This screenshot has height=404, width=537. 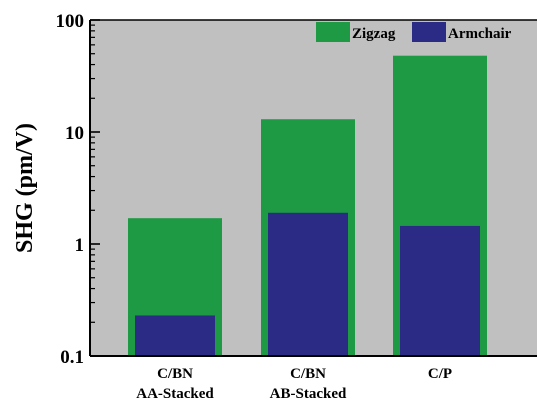 What do you see at coordinates (25, 188) in the screenshot?
I see `y-axis-label: SHG (pm/V)` at bounding box center [25, 188].